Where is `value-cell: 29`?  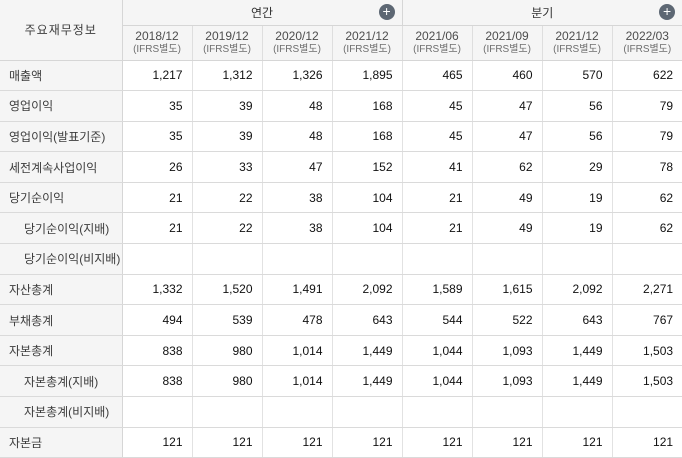 value-cell: 29 is located at coordinates (577, 167).